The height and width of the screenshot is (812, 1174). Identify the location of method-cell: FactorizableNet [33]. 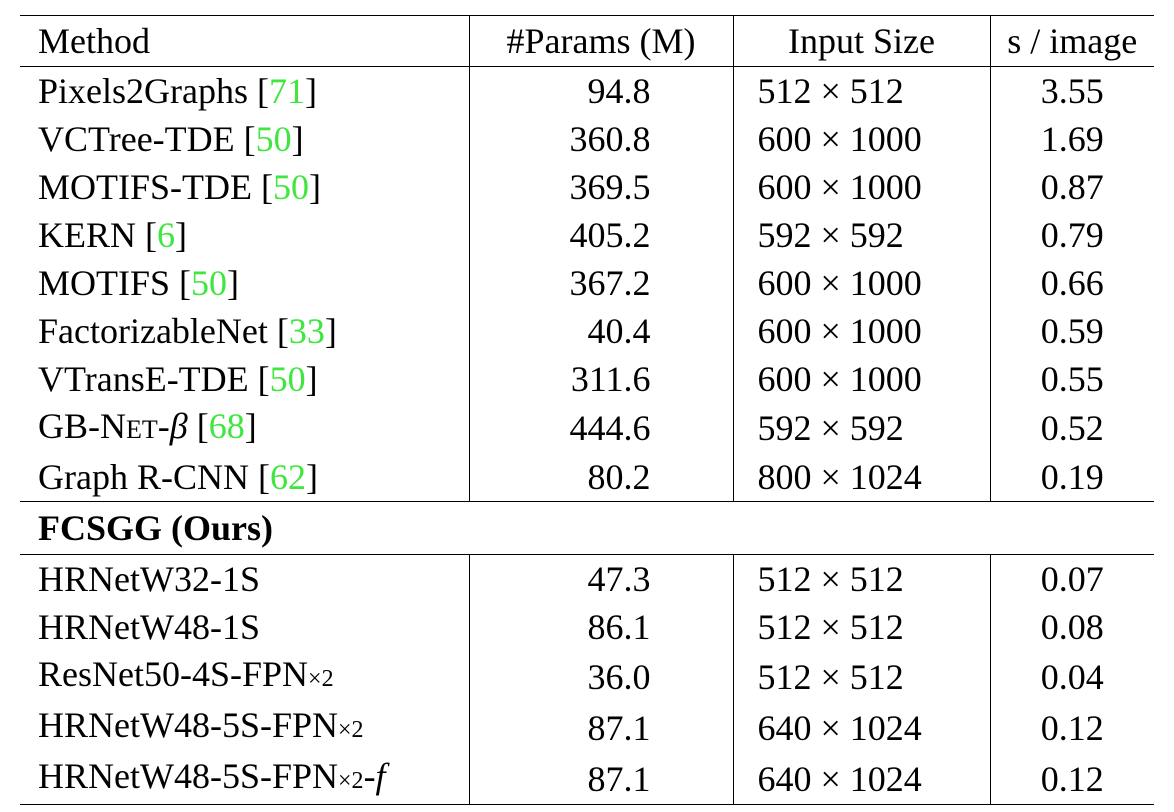
(187, 331).